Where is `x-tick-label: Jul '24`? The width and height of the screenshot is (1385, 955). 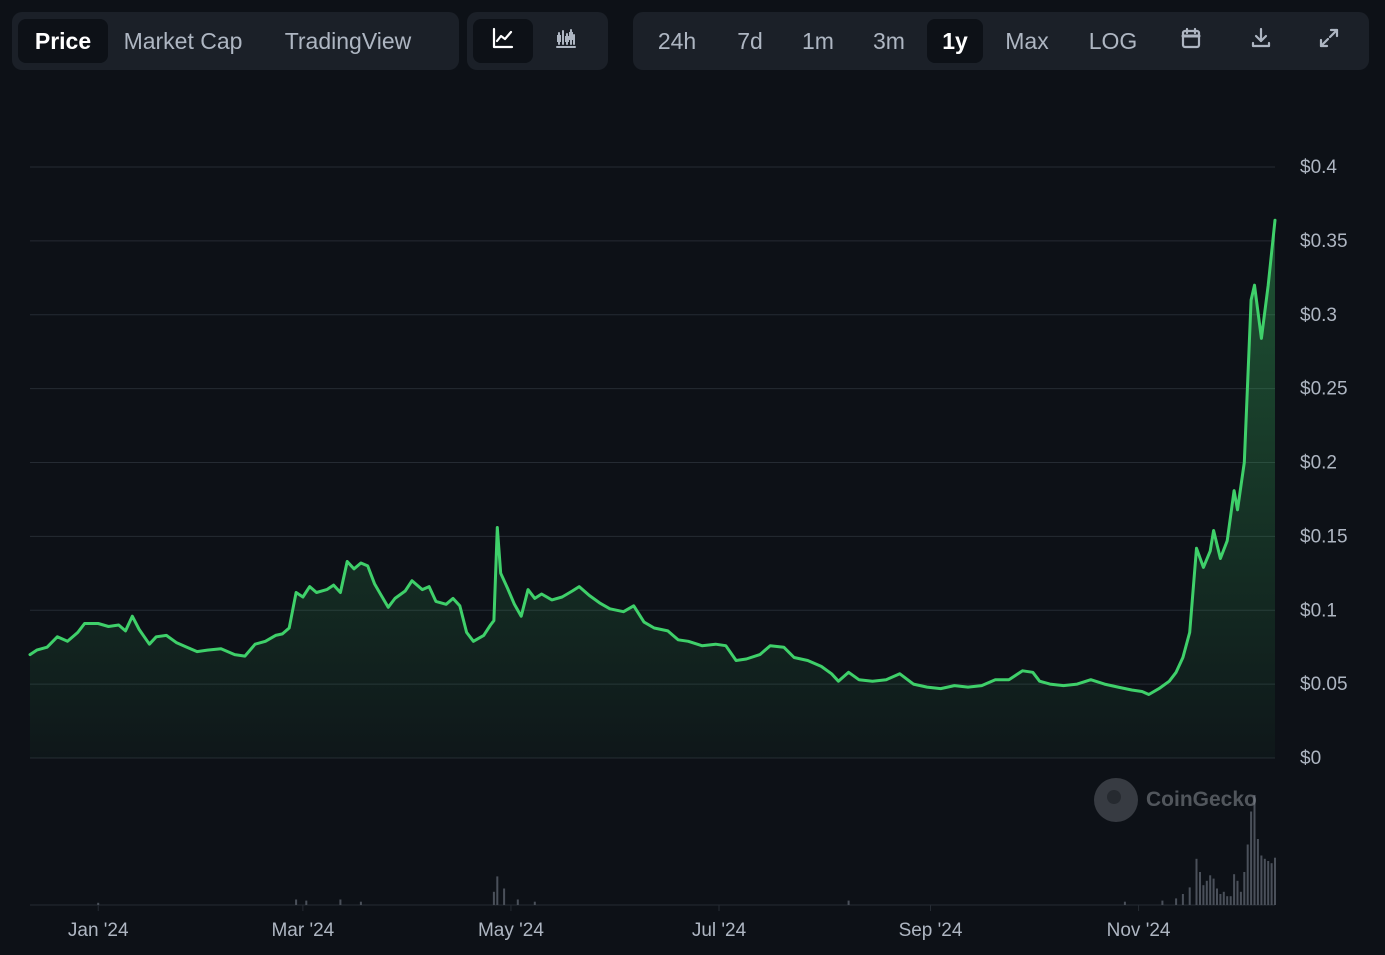
x-tick-label: Jul '24 is located at coordinates (719, 930).